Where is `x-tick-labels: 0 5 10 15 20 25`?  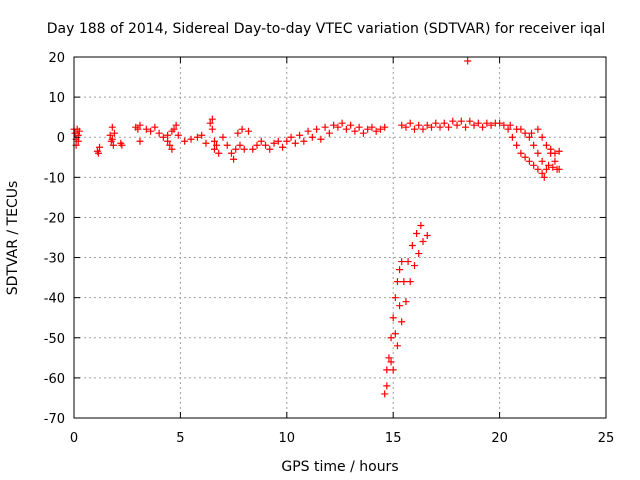 x-tick-labels: 0 5 10 15 20 25 is located at coordinates (342, 438).